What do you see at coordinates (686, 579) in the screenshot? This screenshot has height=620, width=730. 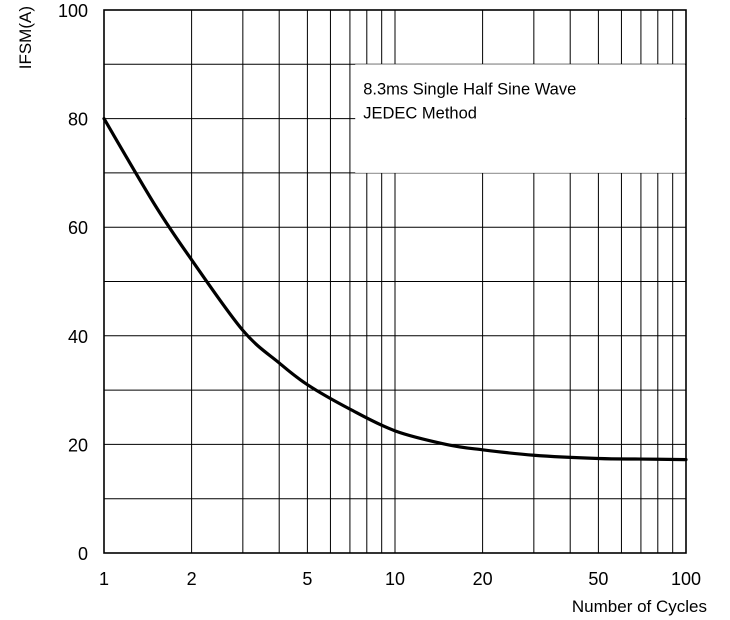 I see `x-tick-label: 100` at bounding box center [686, 579].